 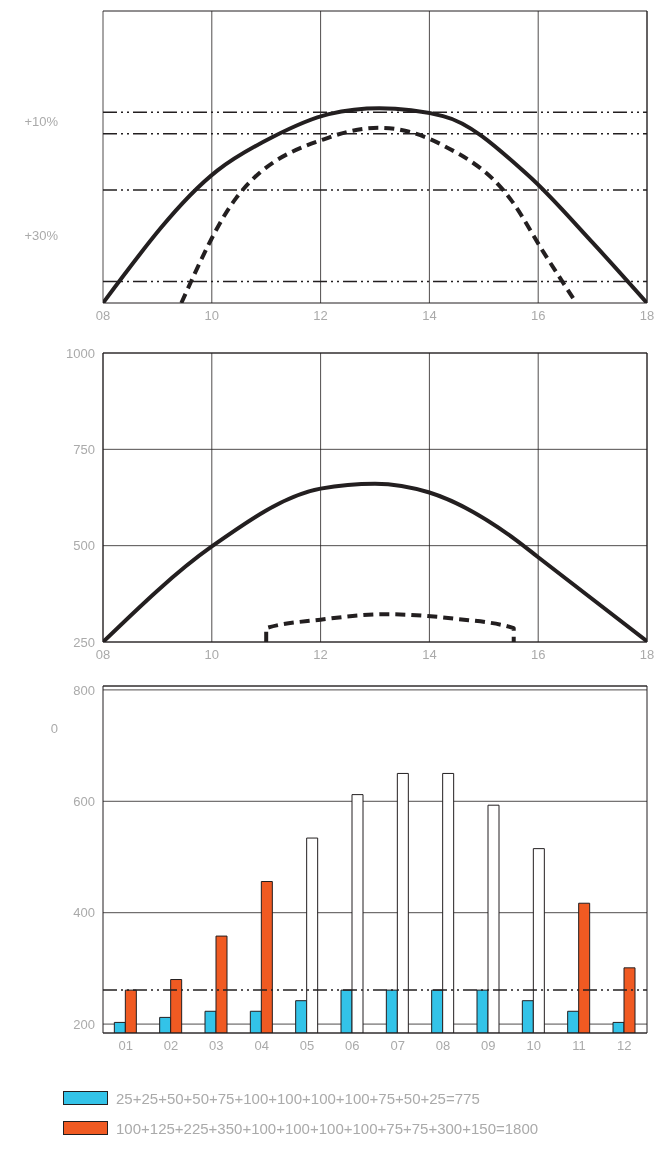 I want to click on y-tick-label: 600, so click(x=84, y=801).